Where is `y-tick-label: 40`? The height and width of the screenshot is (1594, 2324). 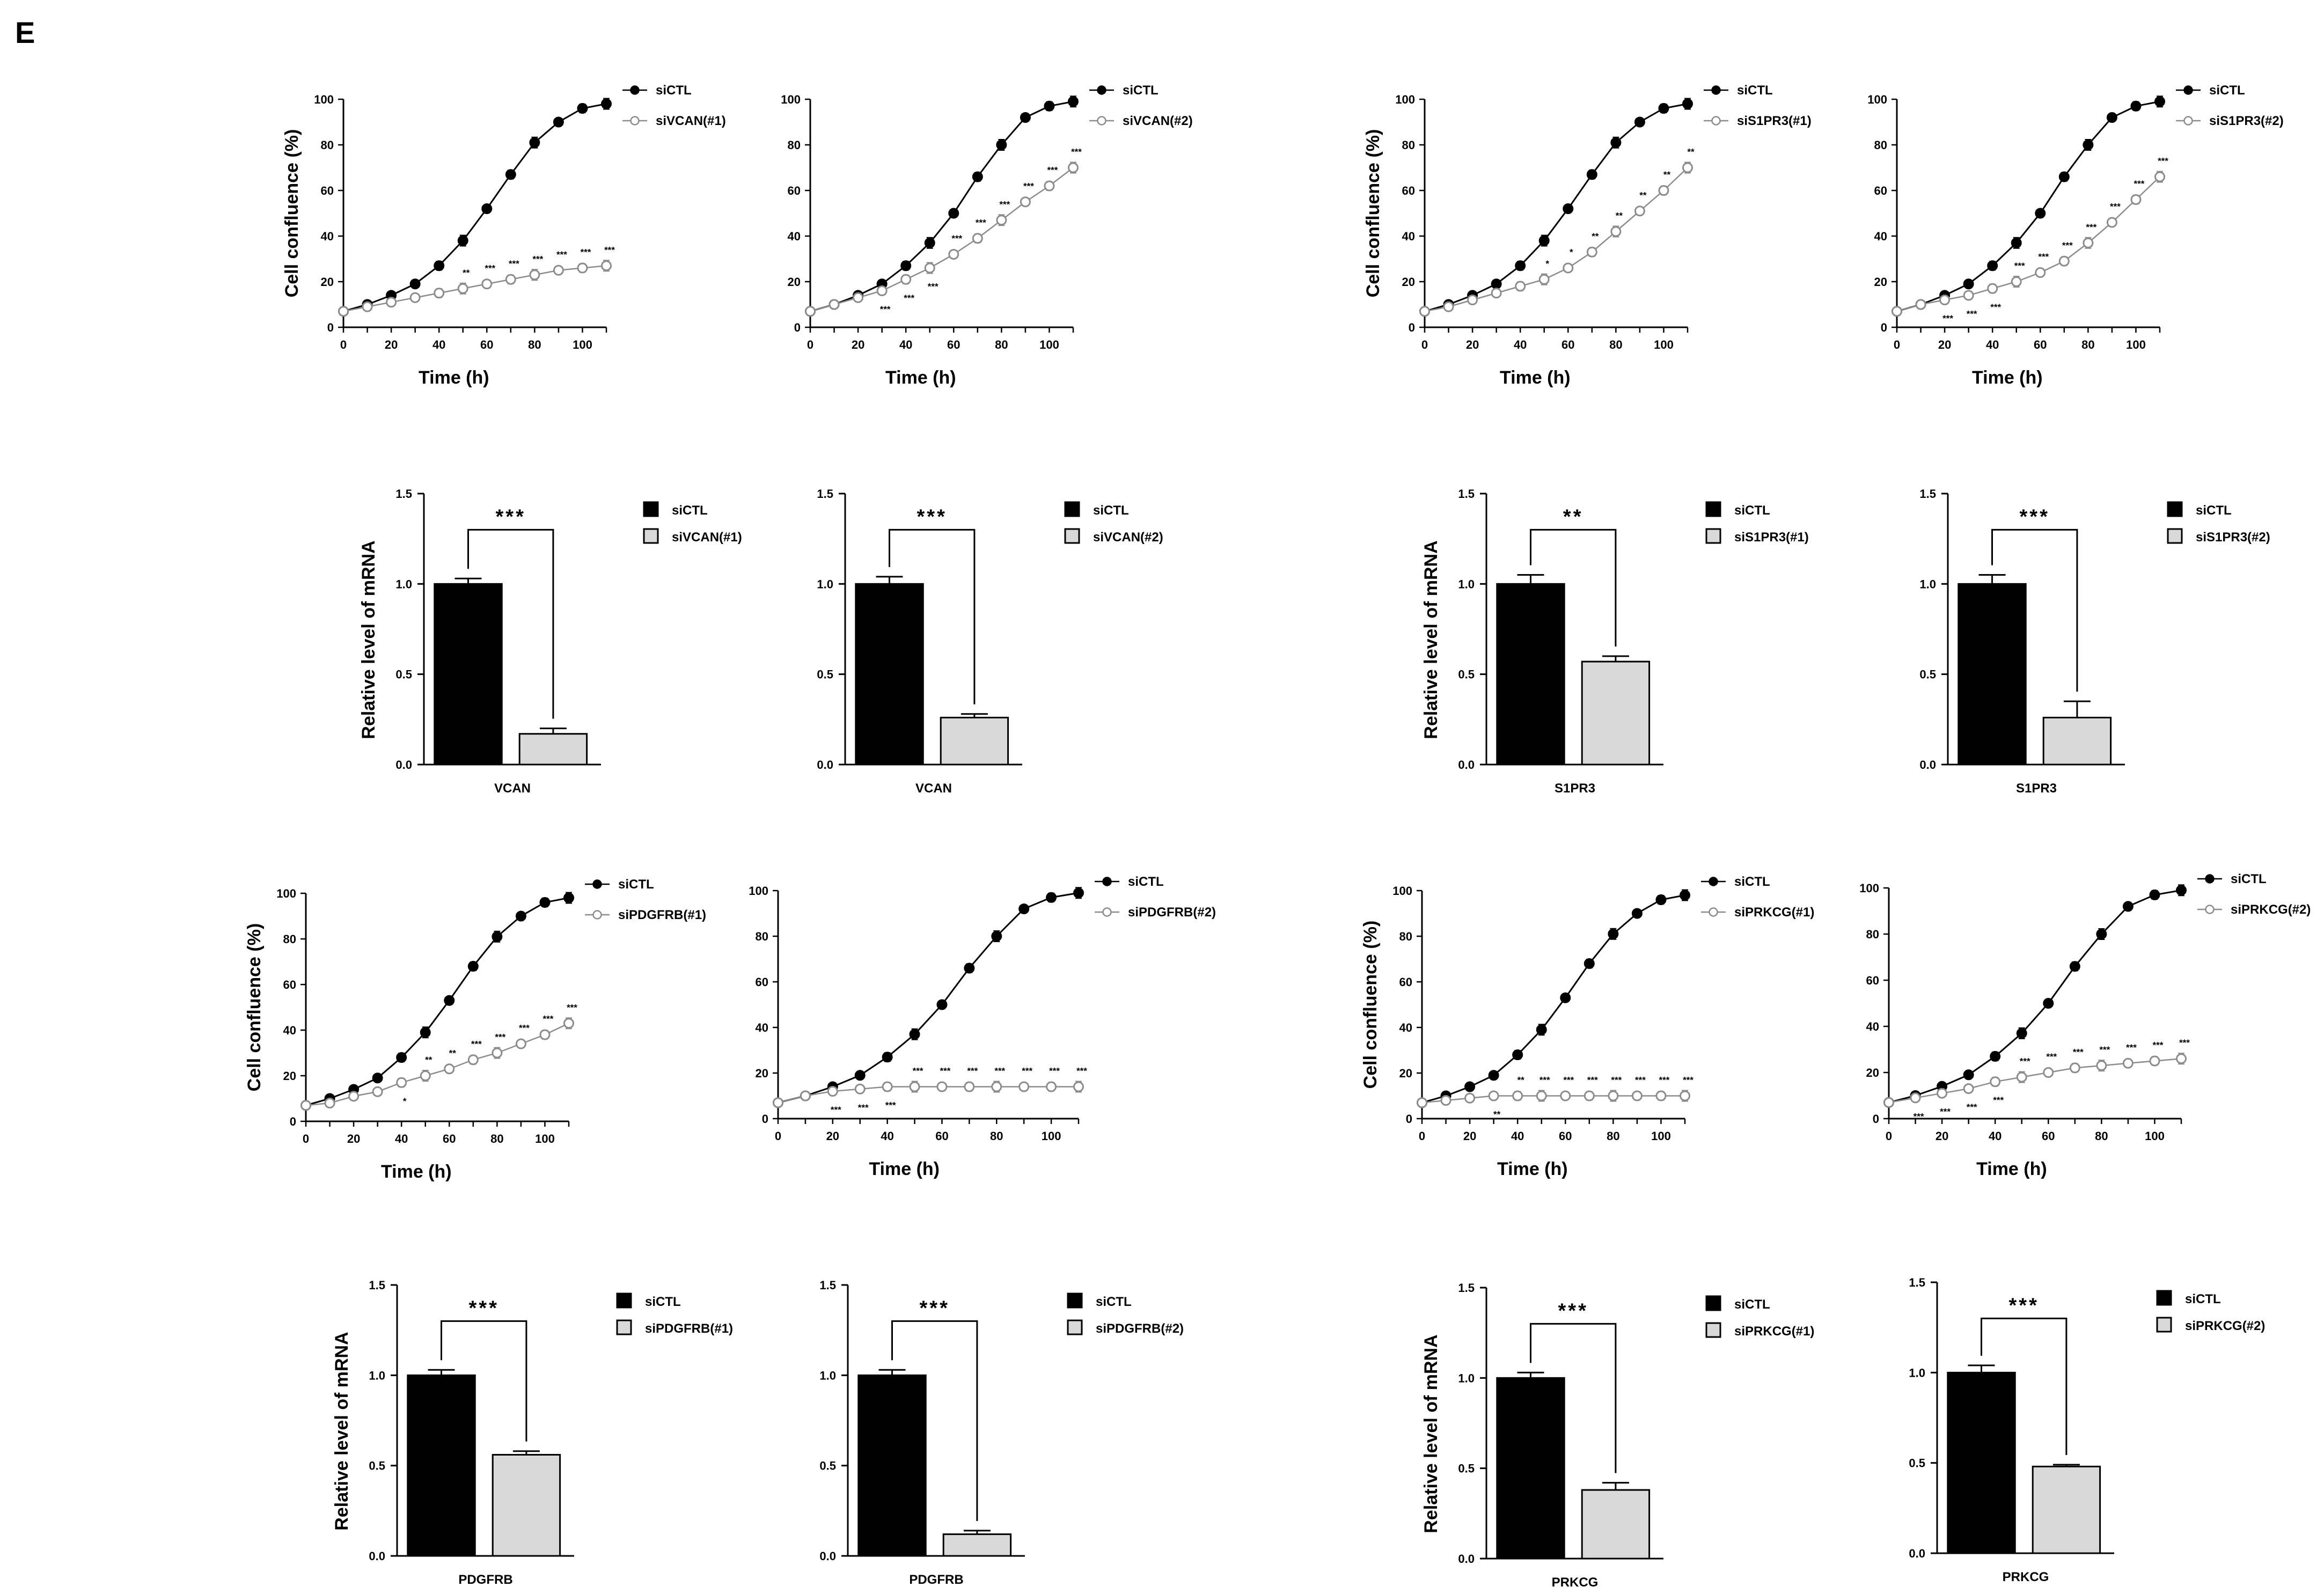
y-tick-label: 40 is located at coordinates (1408, 236).